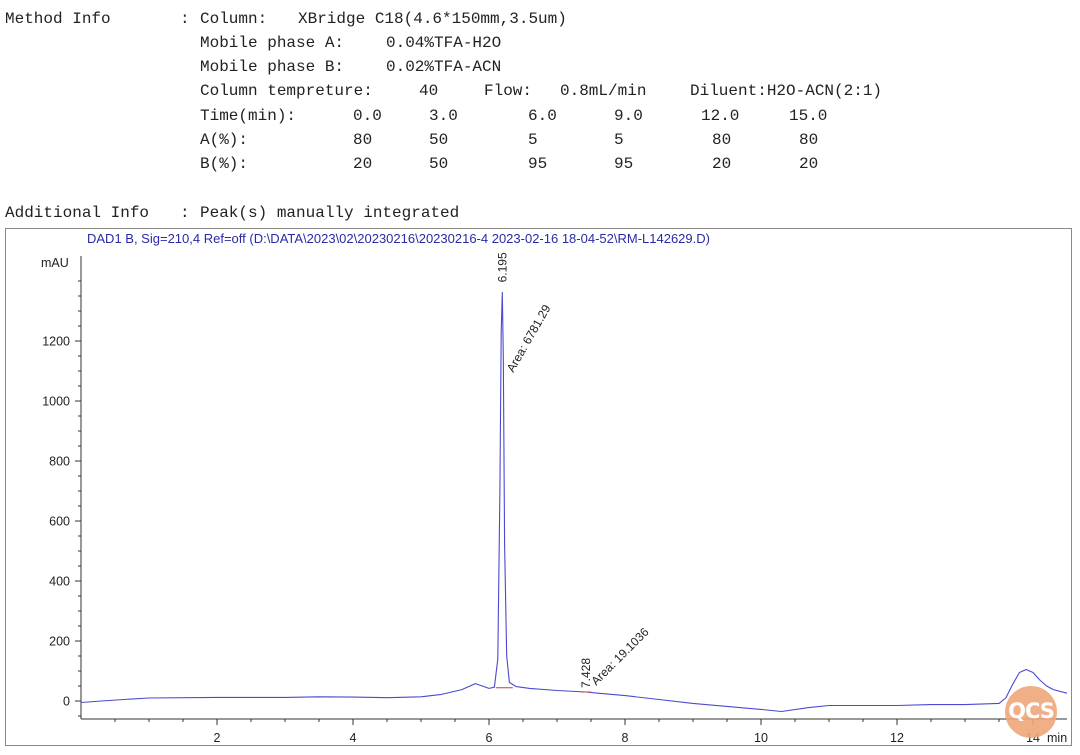  Describe the element at coordinates (272, 43) in the screenshot. I see `mobile-phase-a-label: Mobile phase A:` at that location.